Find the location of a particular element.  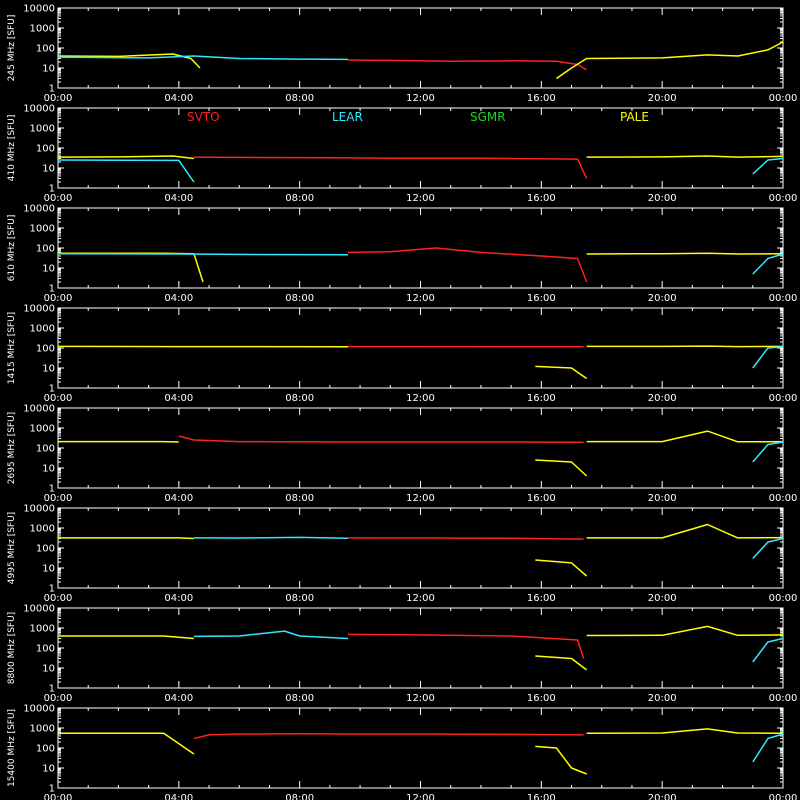

legend-pale: PALE is located at coordinates (634, 117).